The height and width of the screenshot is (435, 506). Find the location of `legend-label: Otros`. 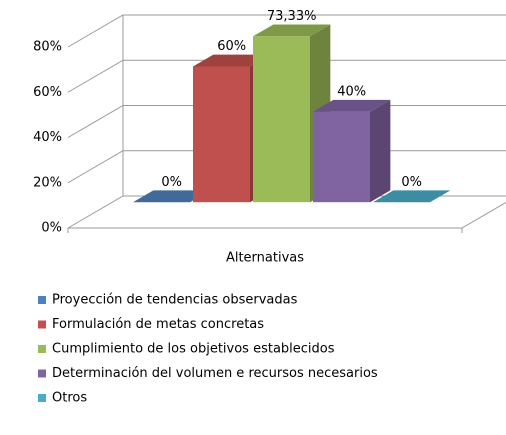

legend-label: Otros is located at coordinates (69, 398).